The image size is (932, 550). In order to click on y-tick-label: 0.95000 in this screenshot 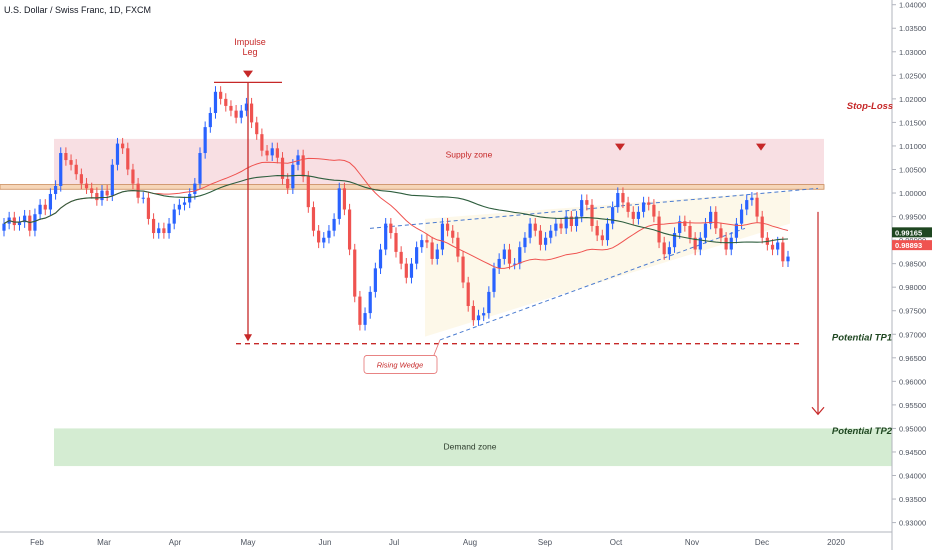, I will do `click(912, 428)`.